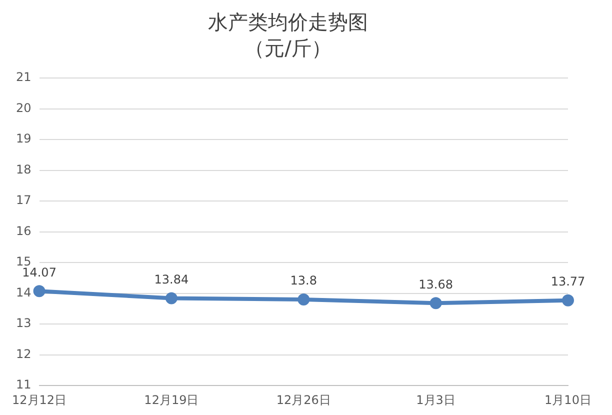 This screenshot has height=415, width=612. What do you see at coordinates (24, 200) in the screenshot?
I see `y-tick-label: 17` at bounding box center [24, 200].